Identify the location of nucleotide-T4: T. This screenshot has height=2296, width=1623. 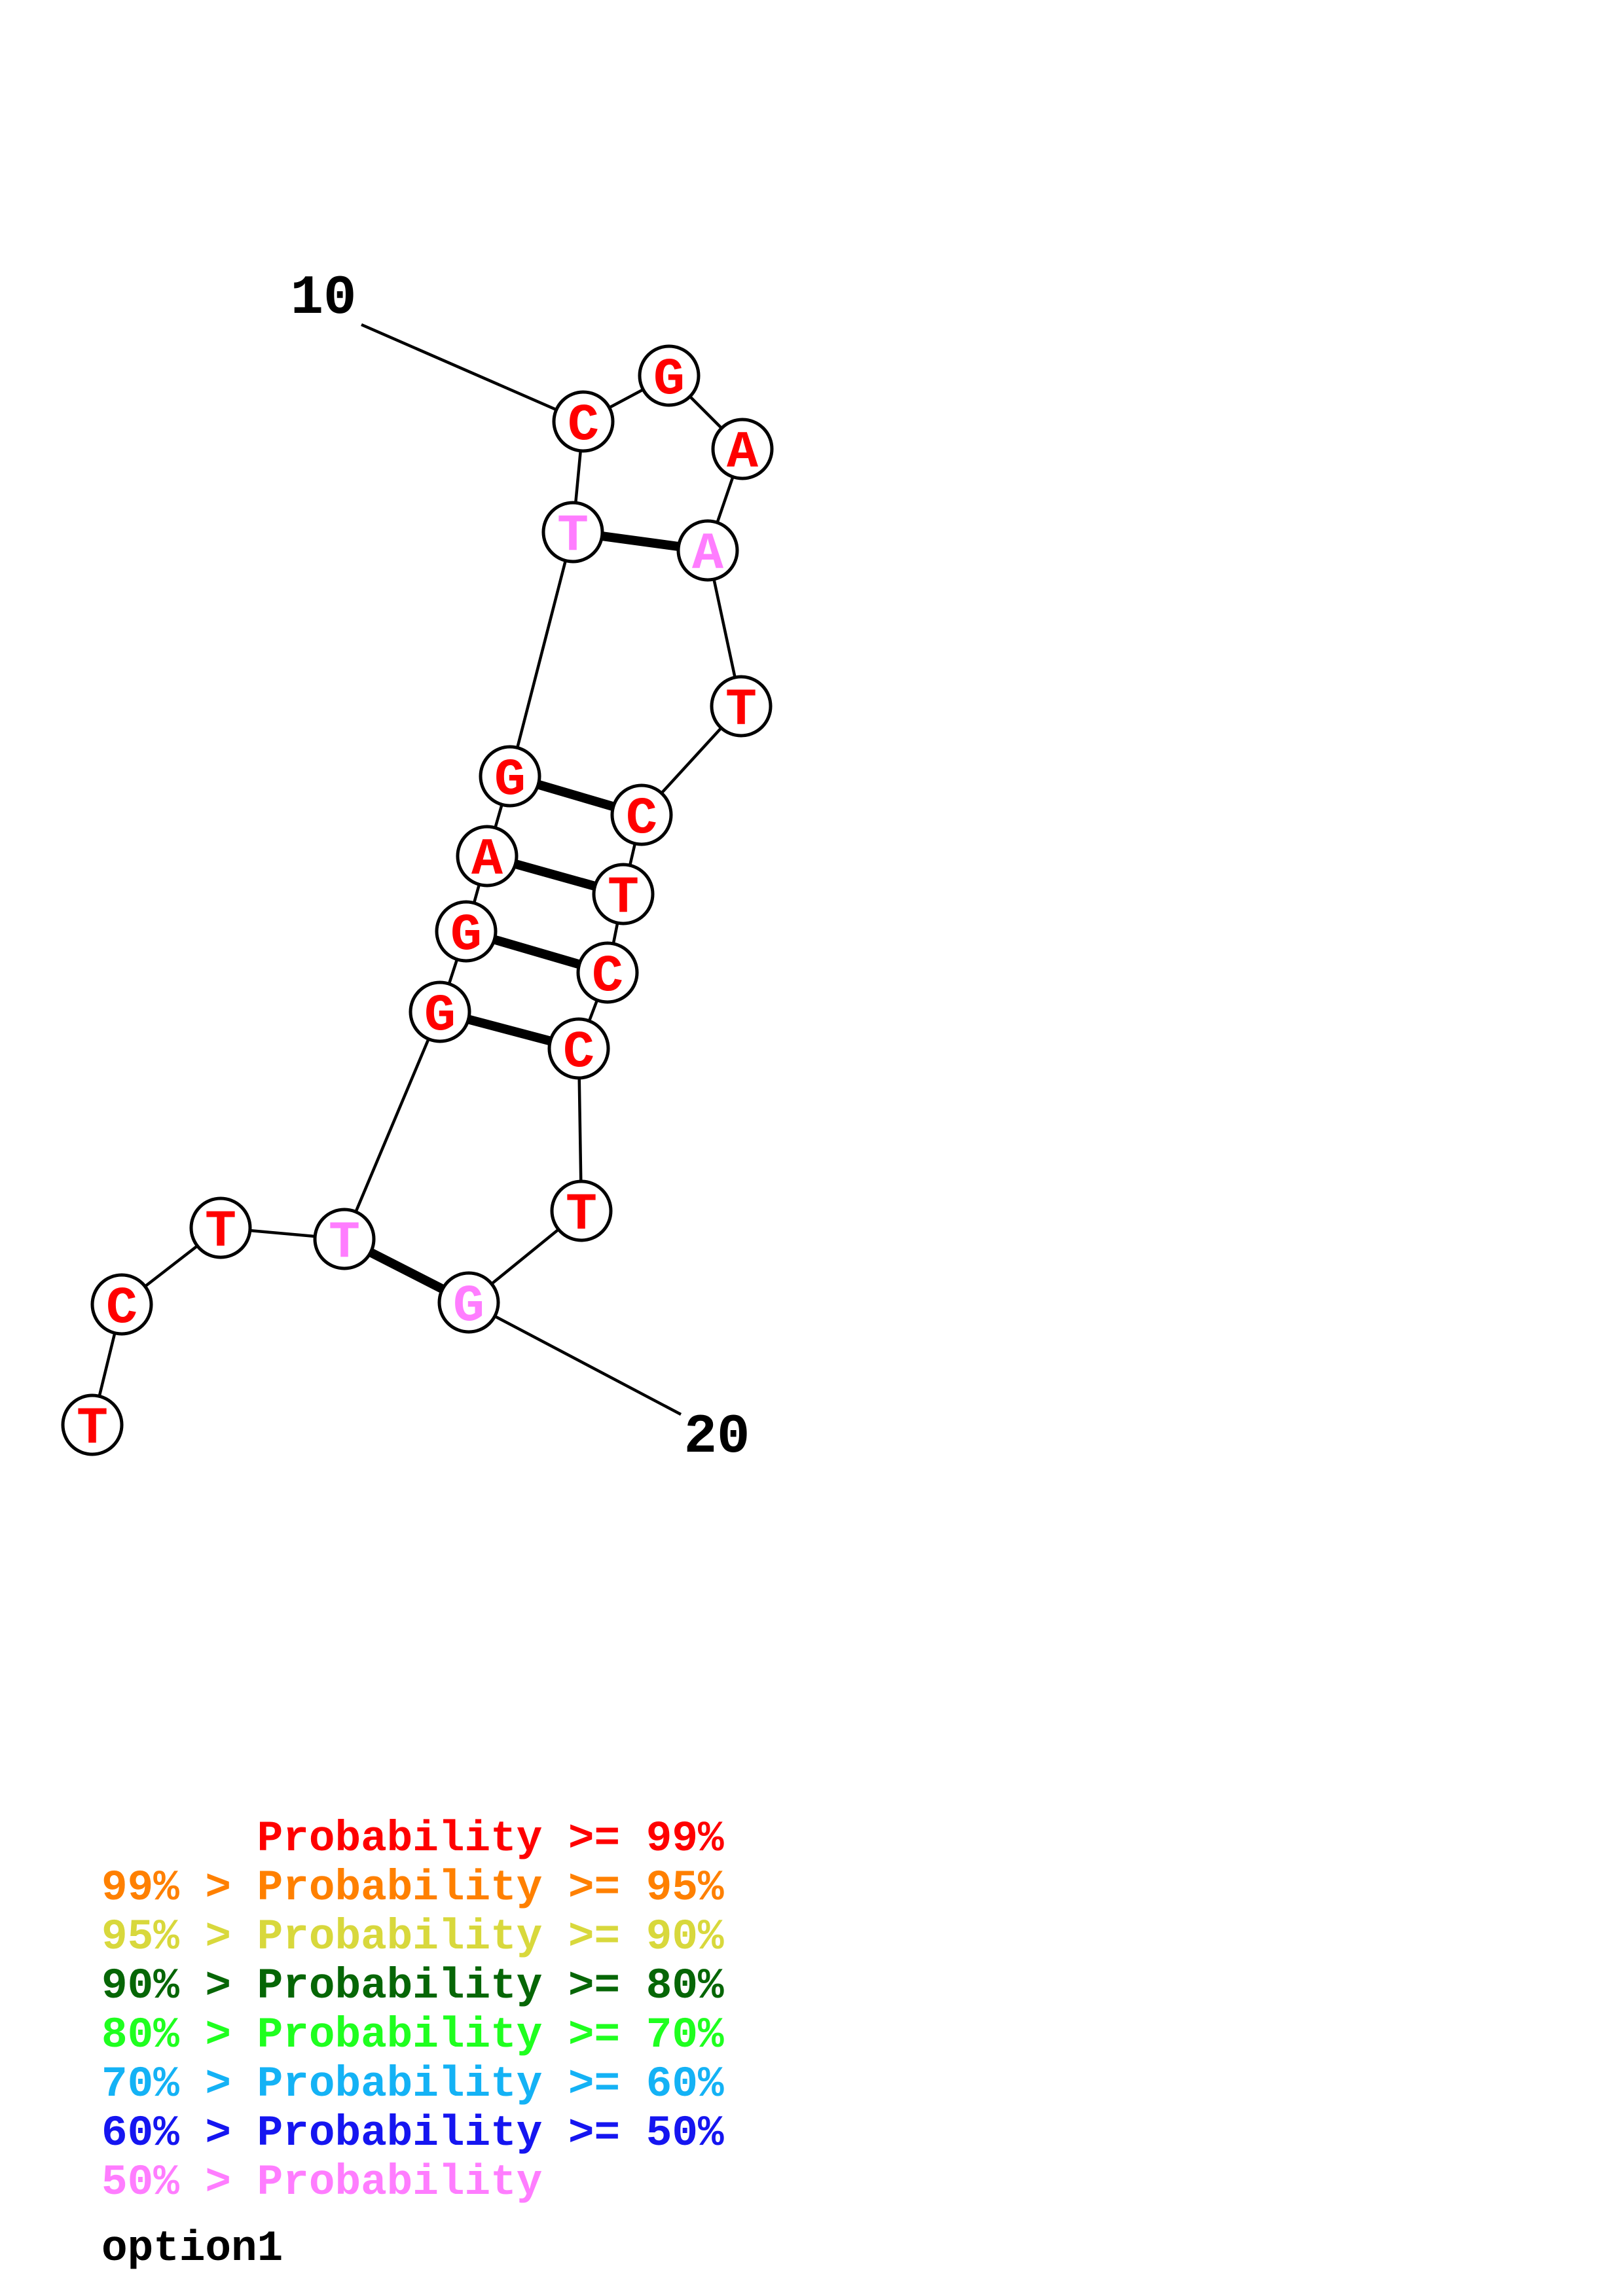
(344, 1240).